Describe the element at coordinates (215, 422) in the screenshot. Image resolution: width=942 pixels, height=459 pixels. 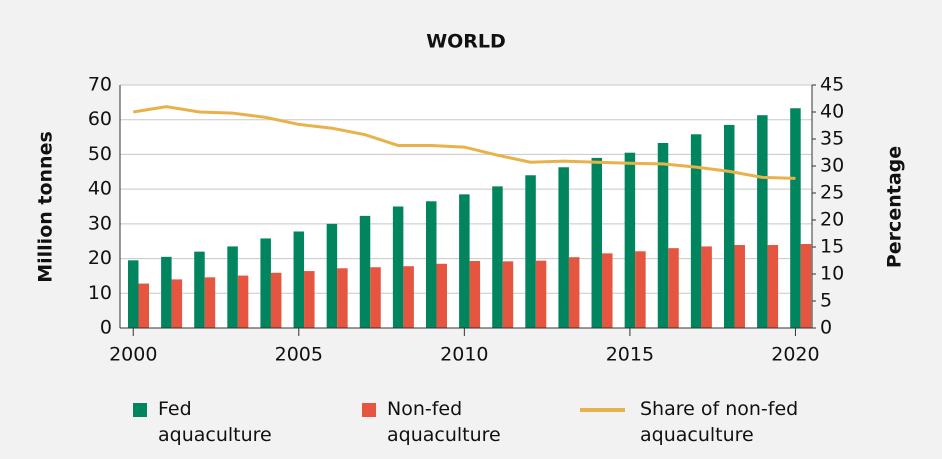
I see `legend-label: Fed aquaculture` at that location.